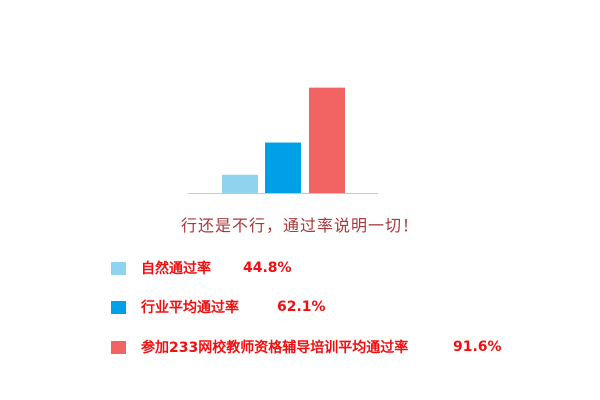 Image resolution: width=600 pixels, height=400 pixels. What do you see at coordinates (477, 347) in the screenshot?
I see `legend-value: 91.6%` at bounding box center [477, 347].